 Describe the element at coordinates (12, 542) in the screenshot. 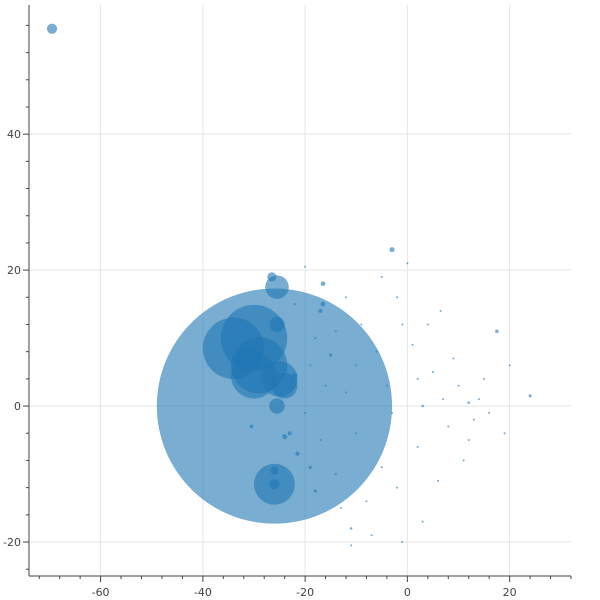

I see `y-tick-label: -20` at that location.